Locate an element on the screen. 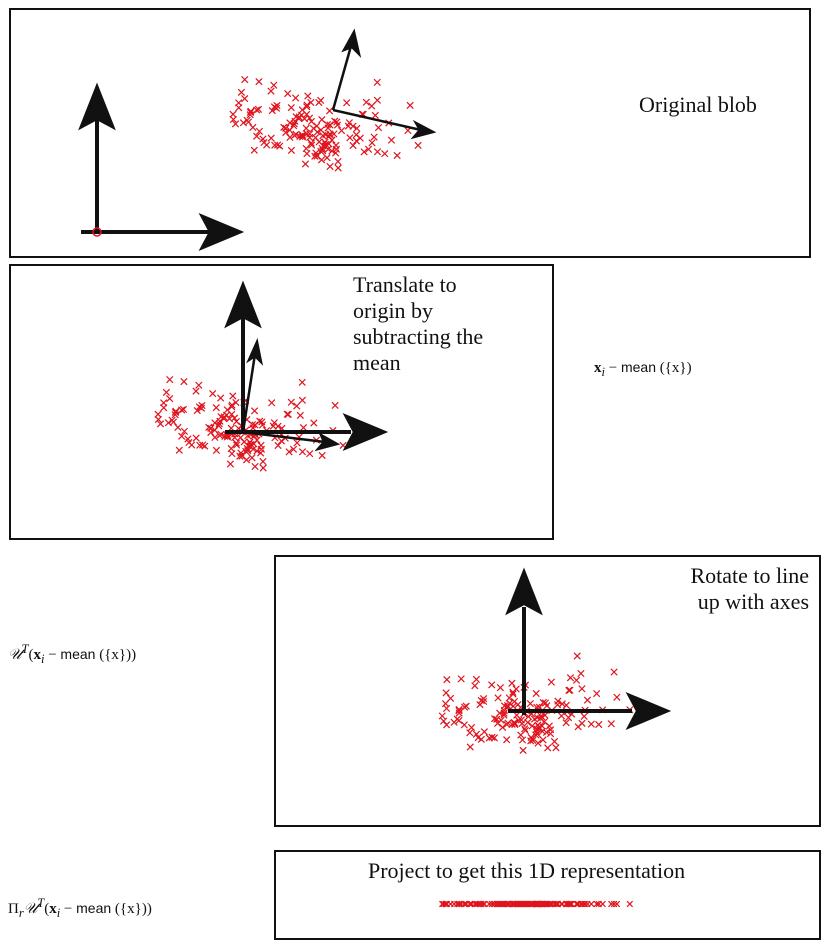  translate-plot is located at coordinates (271, 376).